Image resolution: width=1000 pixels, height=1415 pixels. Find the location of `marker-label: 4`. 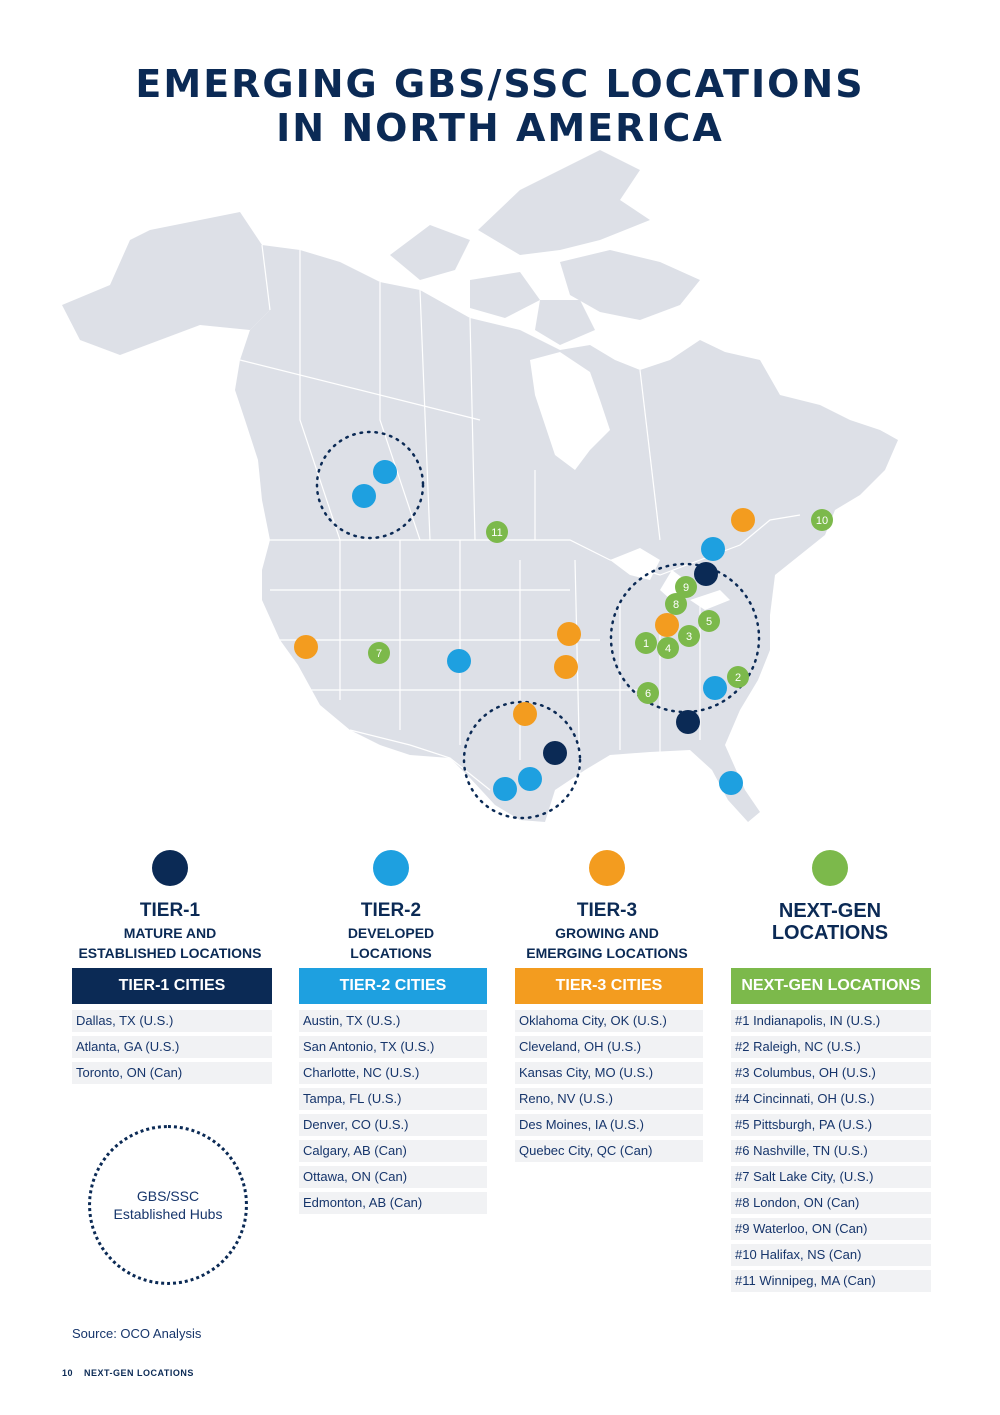

marker-label: 4 is located at coordinates (668, 649).